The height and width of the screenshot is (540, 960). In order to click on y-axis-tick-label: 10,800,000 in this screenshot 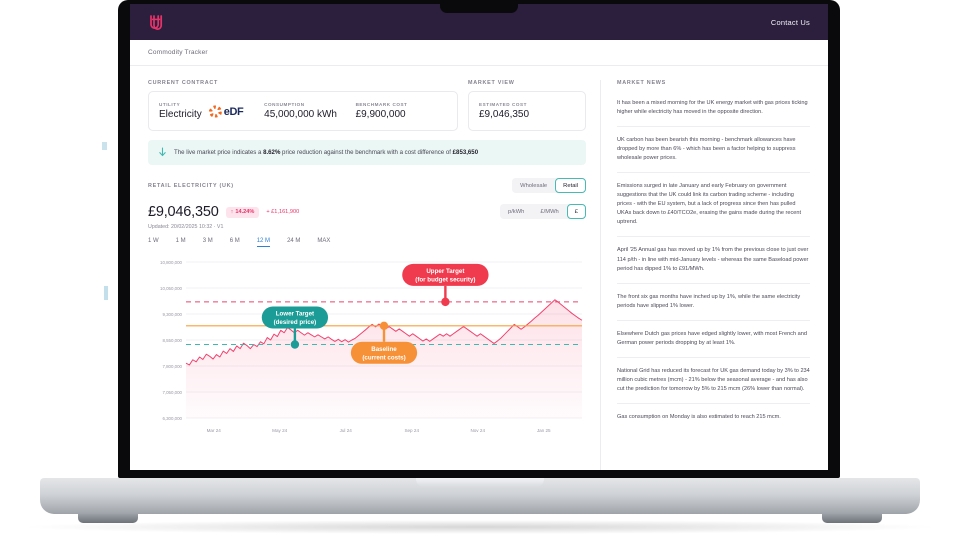, I will do `click(171, 262)`.